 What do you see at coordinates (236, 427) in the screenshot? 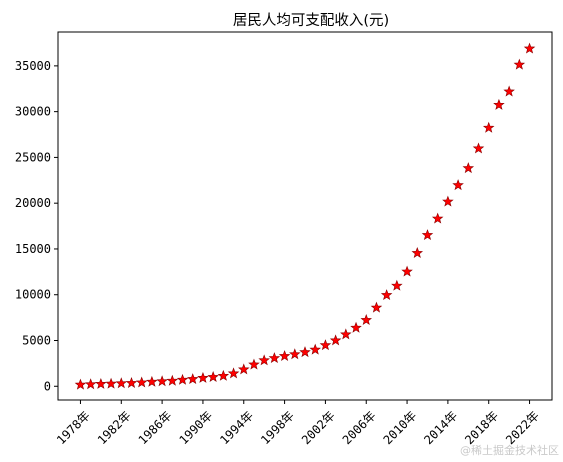
I see `x-tick-label: 1994年` at bounding box center [236, 427].